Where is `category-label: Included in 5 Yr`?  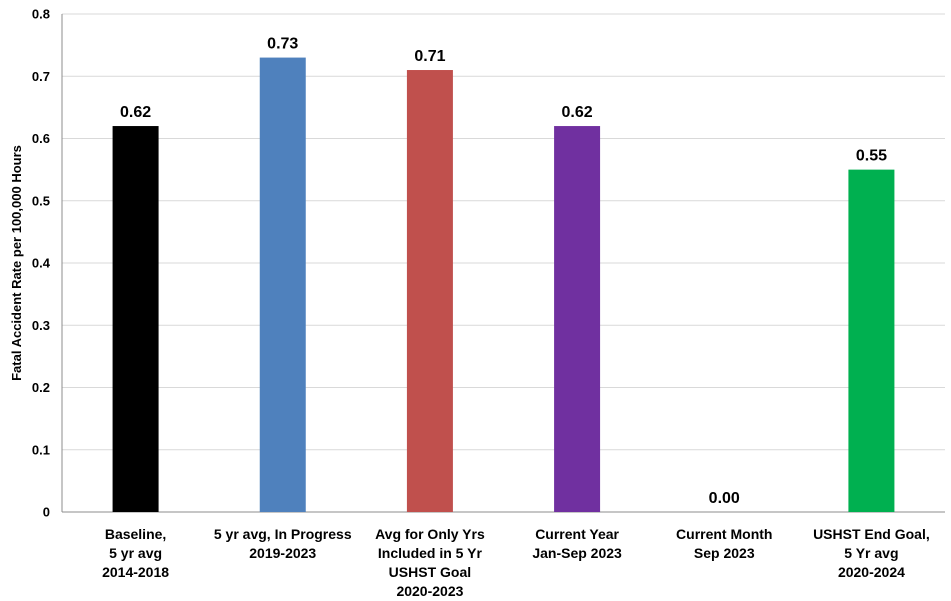
category-label: Included in 5 Yr is located at coordinates (430, 553).